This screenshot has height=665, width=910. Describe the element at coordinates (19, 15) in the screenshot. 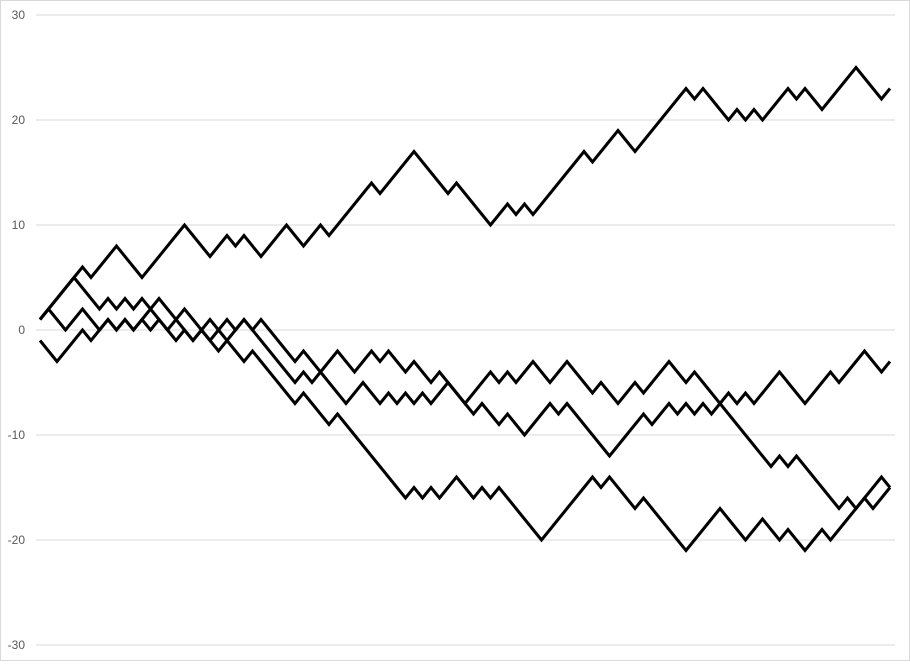

I see `y-tick-label: 30` at that location.